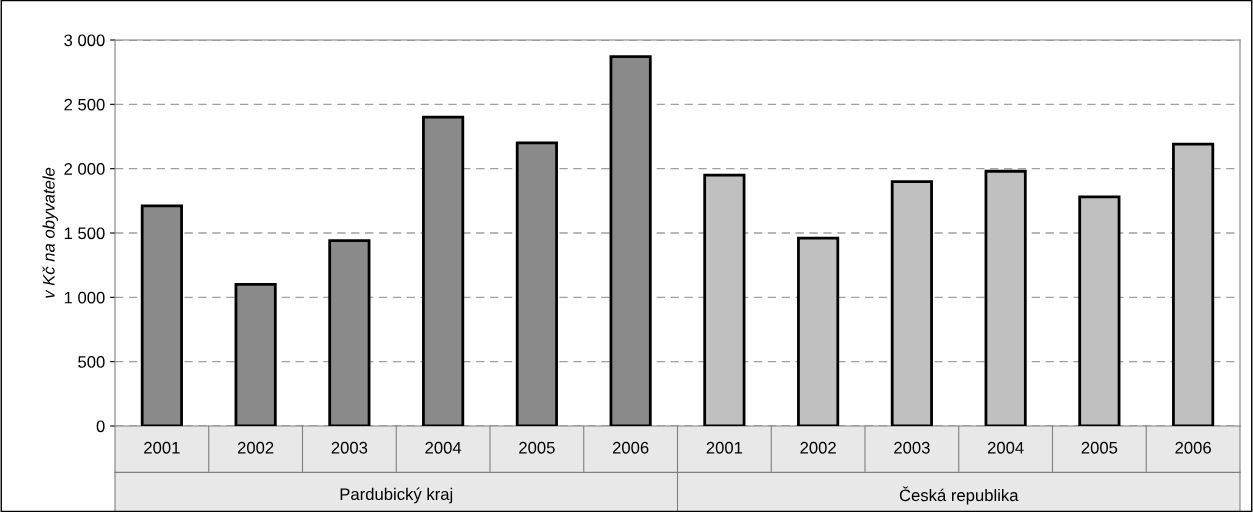  What do you see at coordinates (91, 362) in the screenshot?
I see `y-tick-label: 500` at bounding box center [91, 362].